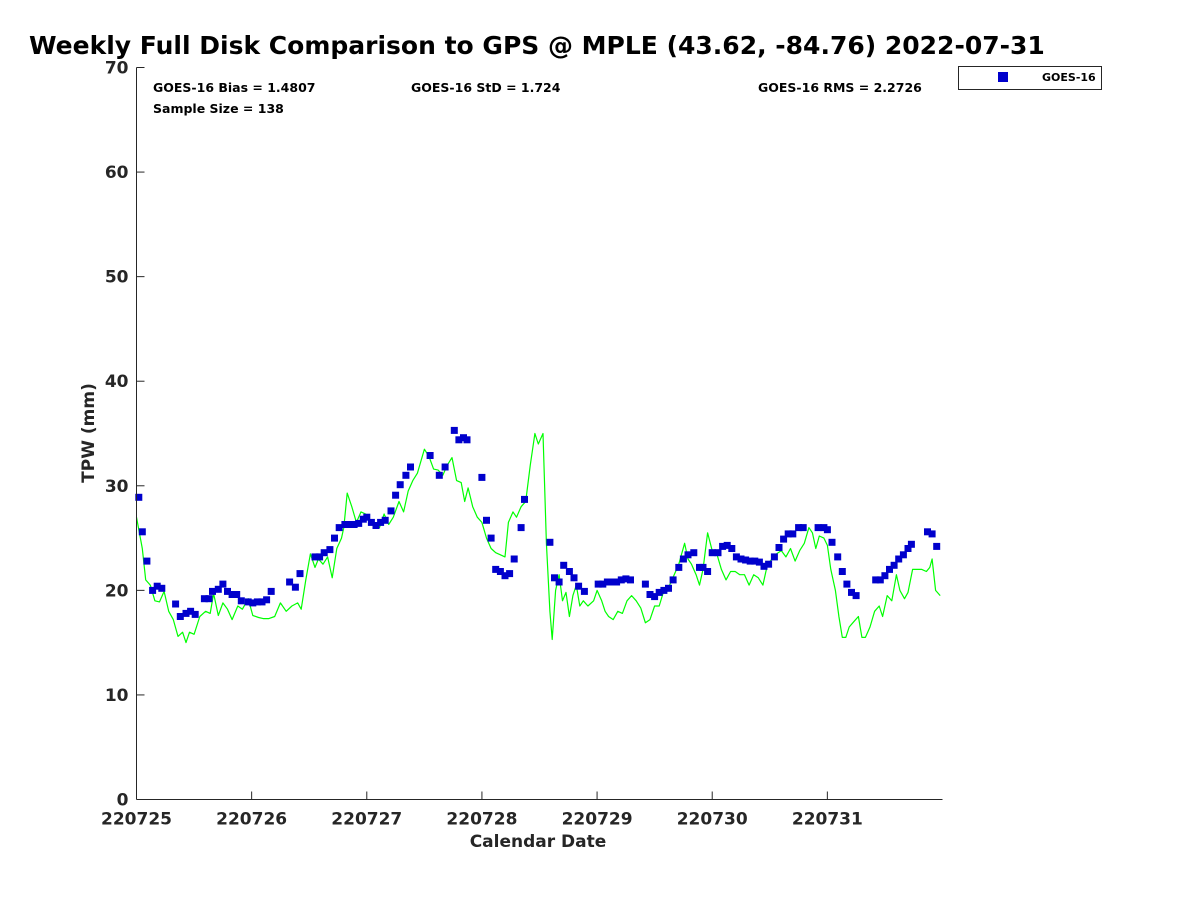 The height and width of the screenshot is (900, 1200). What do you see at coordinates (597, 820) in the screenshot?
I see `x-tick-label: 220729` at bounding box center [597, 820].